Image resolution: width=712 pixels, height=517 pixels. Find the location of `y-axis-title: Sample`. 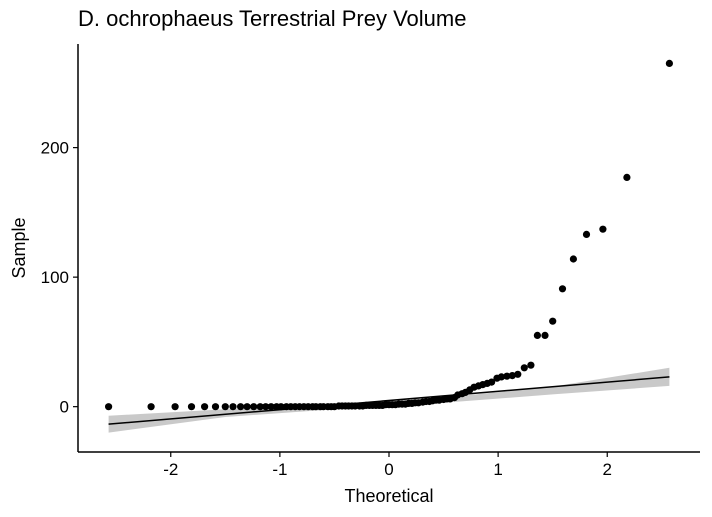

y-axis-title: Sample is located at coordinates (19, 247).